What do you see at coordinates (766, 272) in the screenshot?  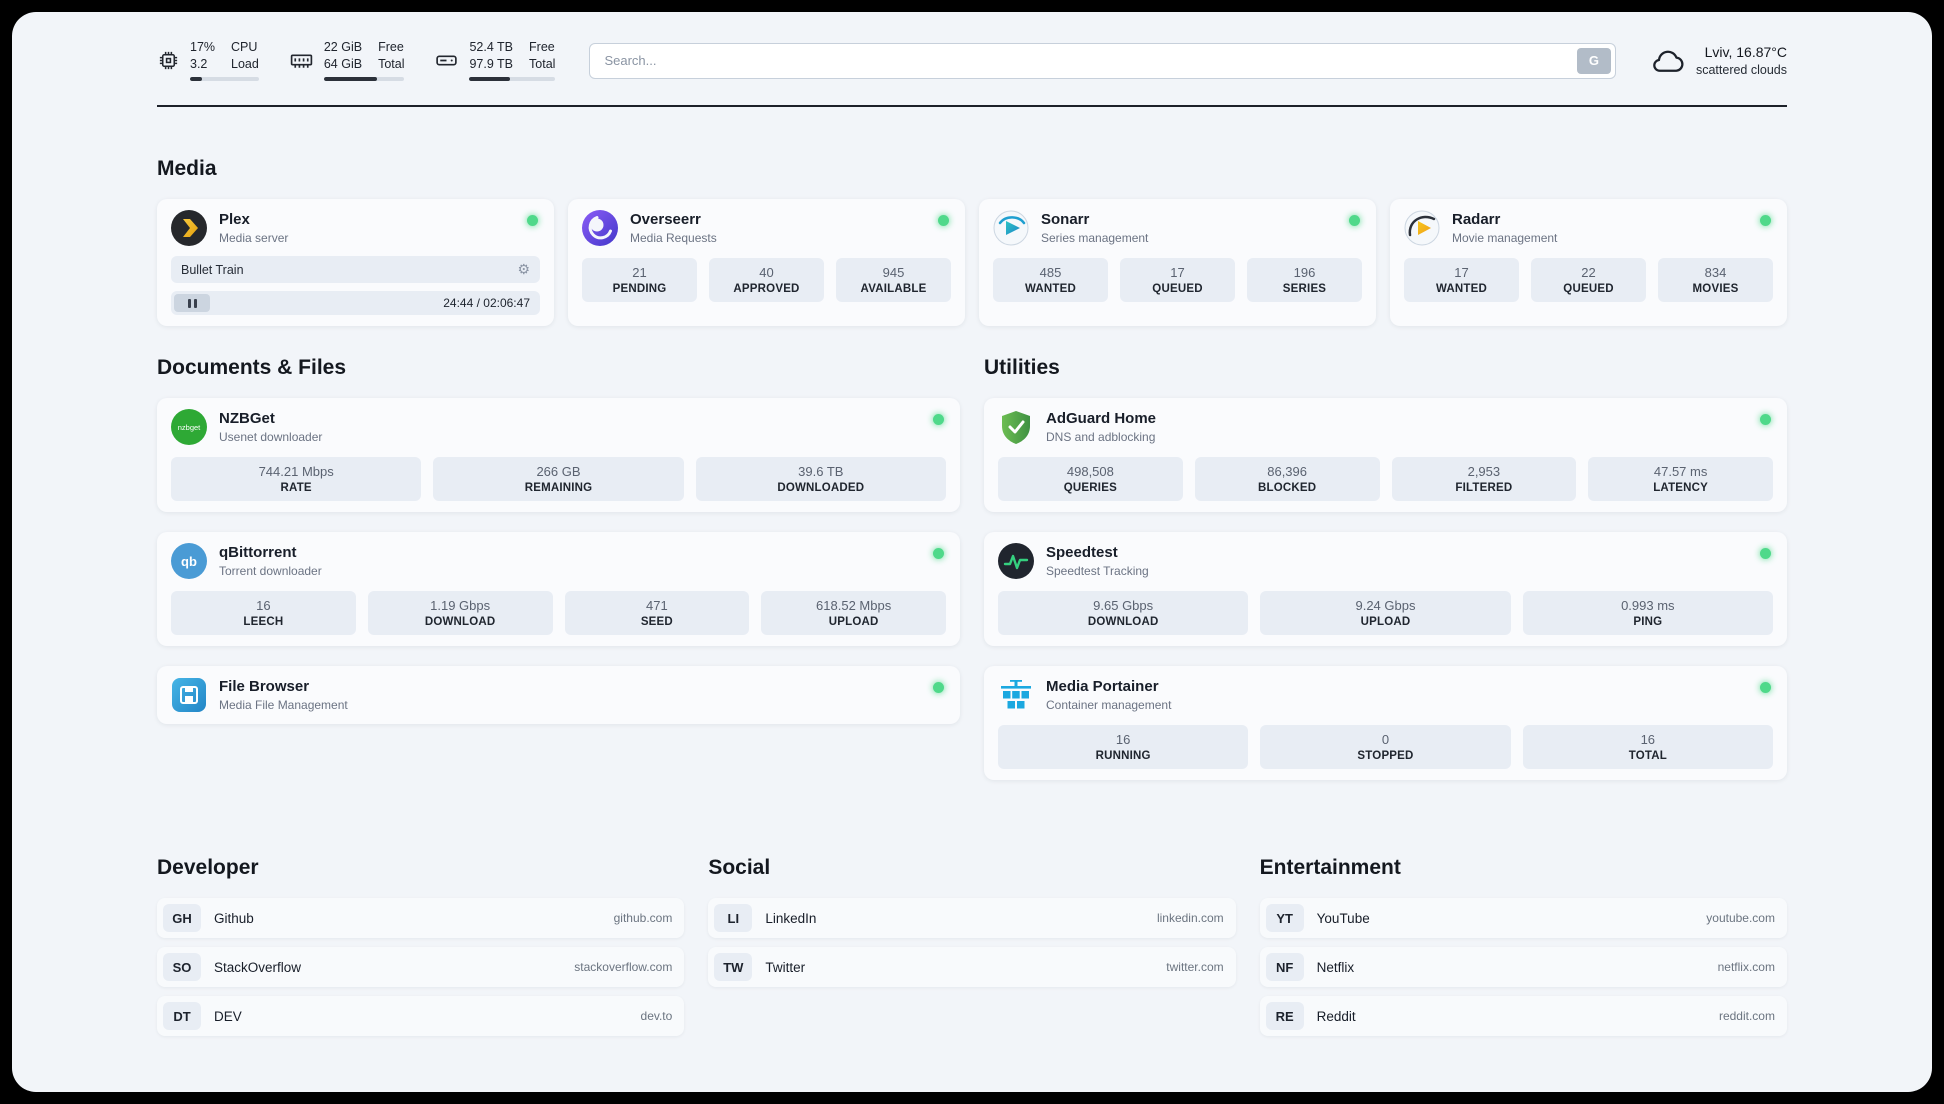 I see `stat-value: 40` at bounding box center [766, 272].